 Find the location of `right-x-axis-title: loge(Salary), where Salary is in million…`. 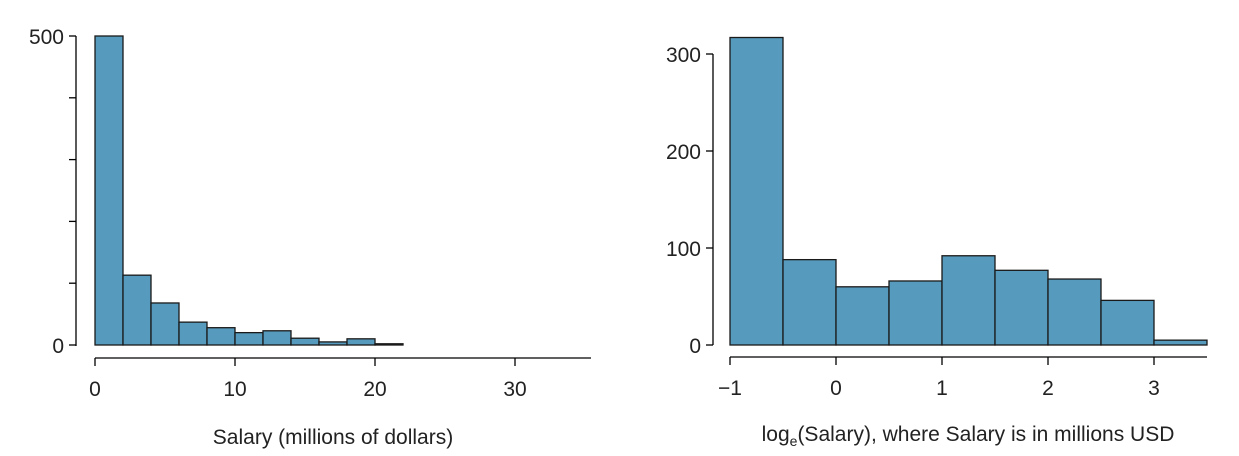

right-x-axis-title: loge(Salary), where Salary is in million… is located at coordinates (968, 436).